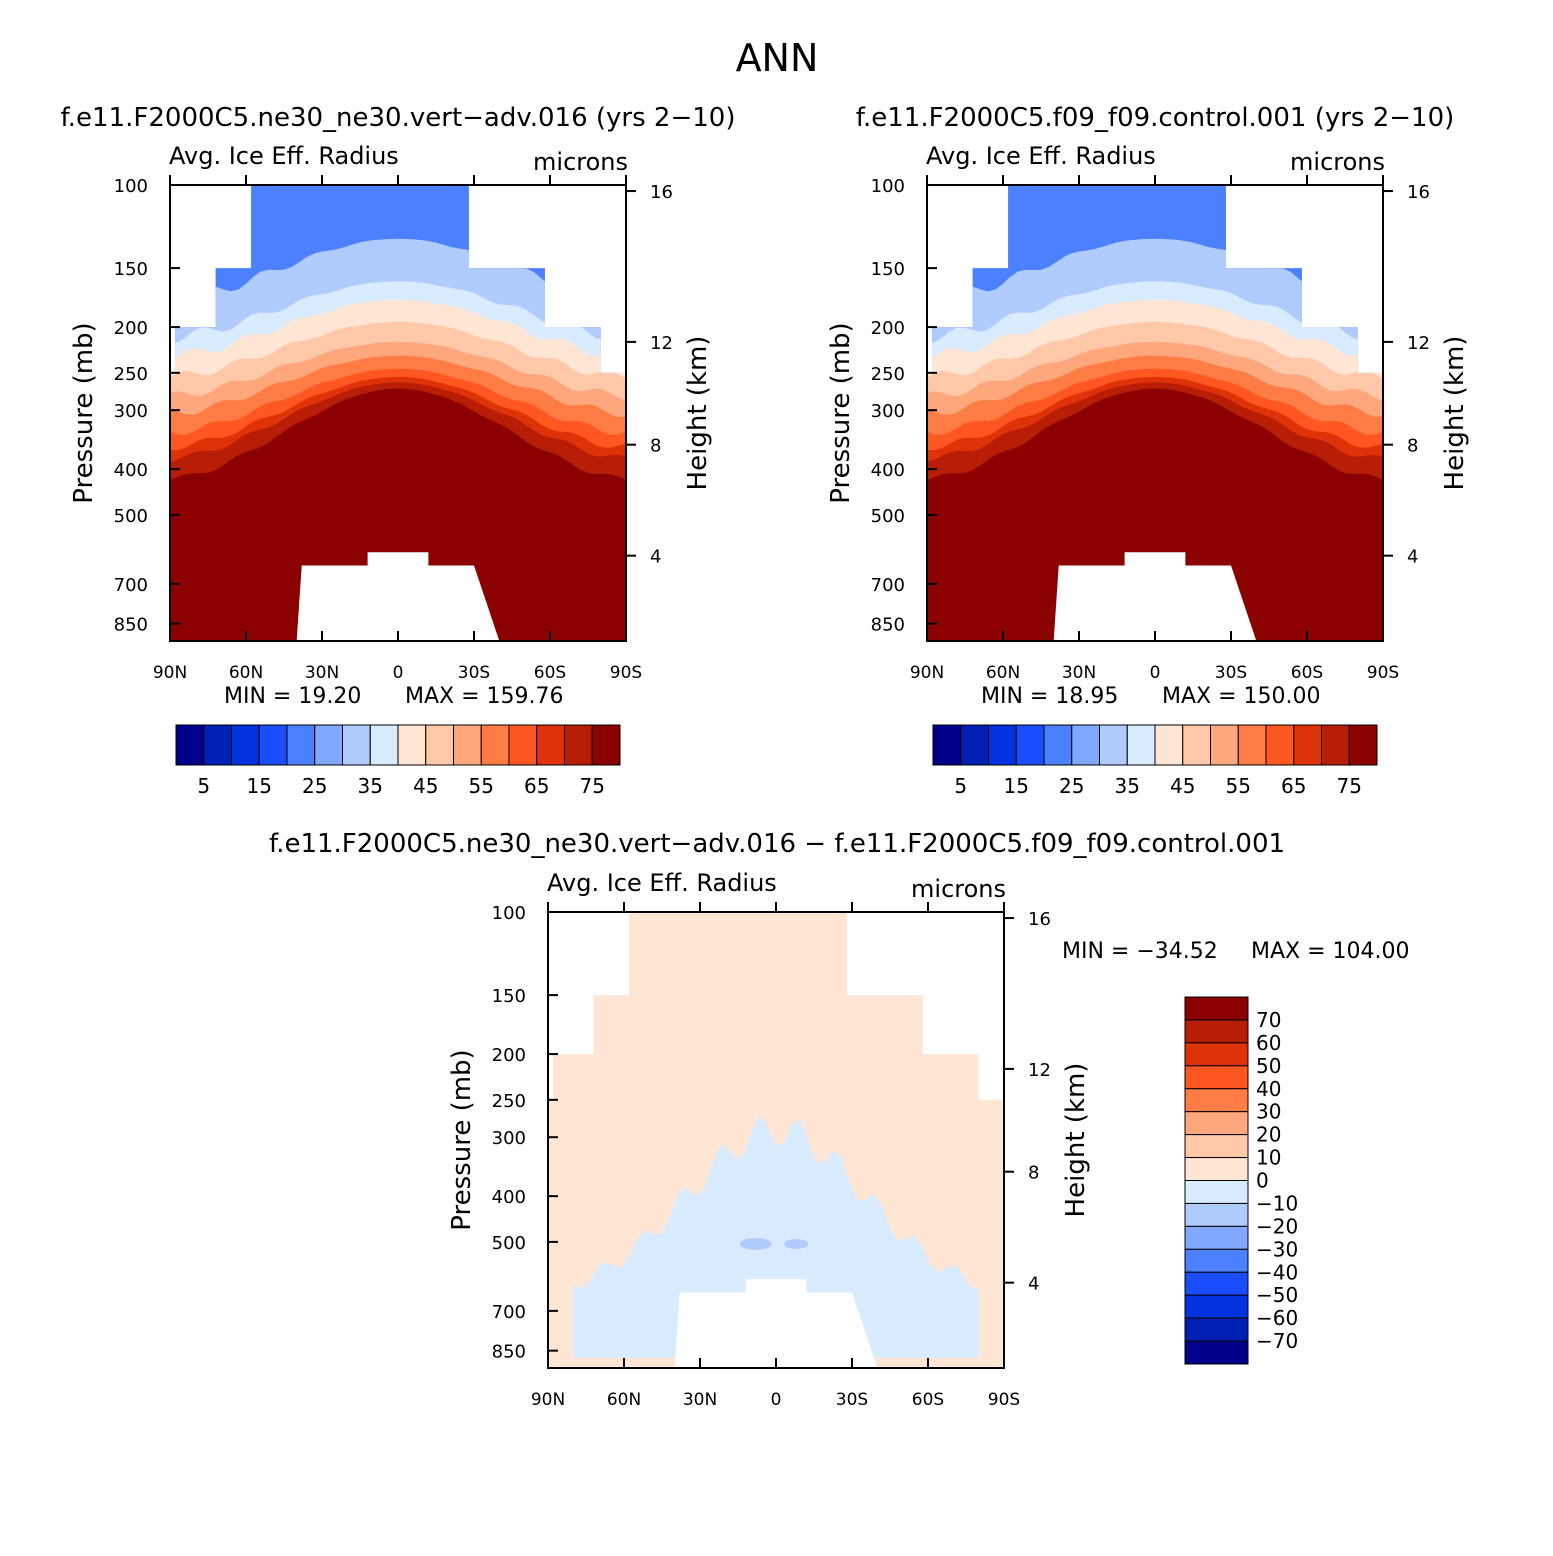 Image resolution: width=1553 pixels, height=1556 pixels. I want to click on panel-3-xtick-label: 60S, so click(928, 1400).